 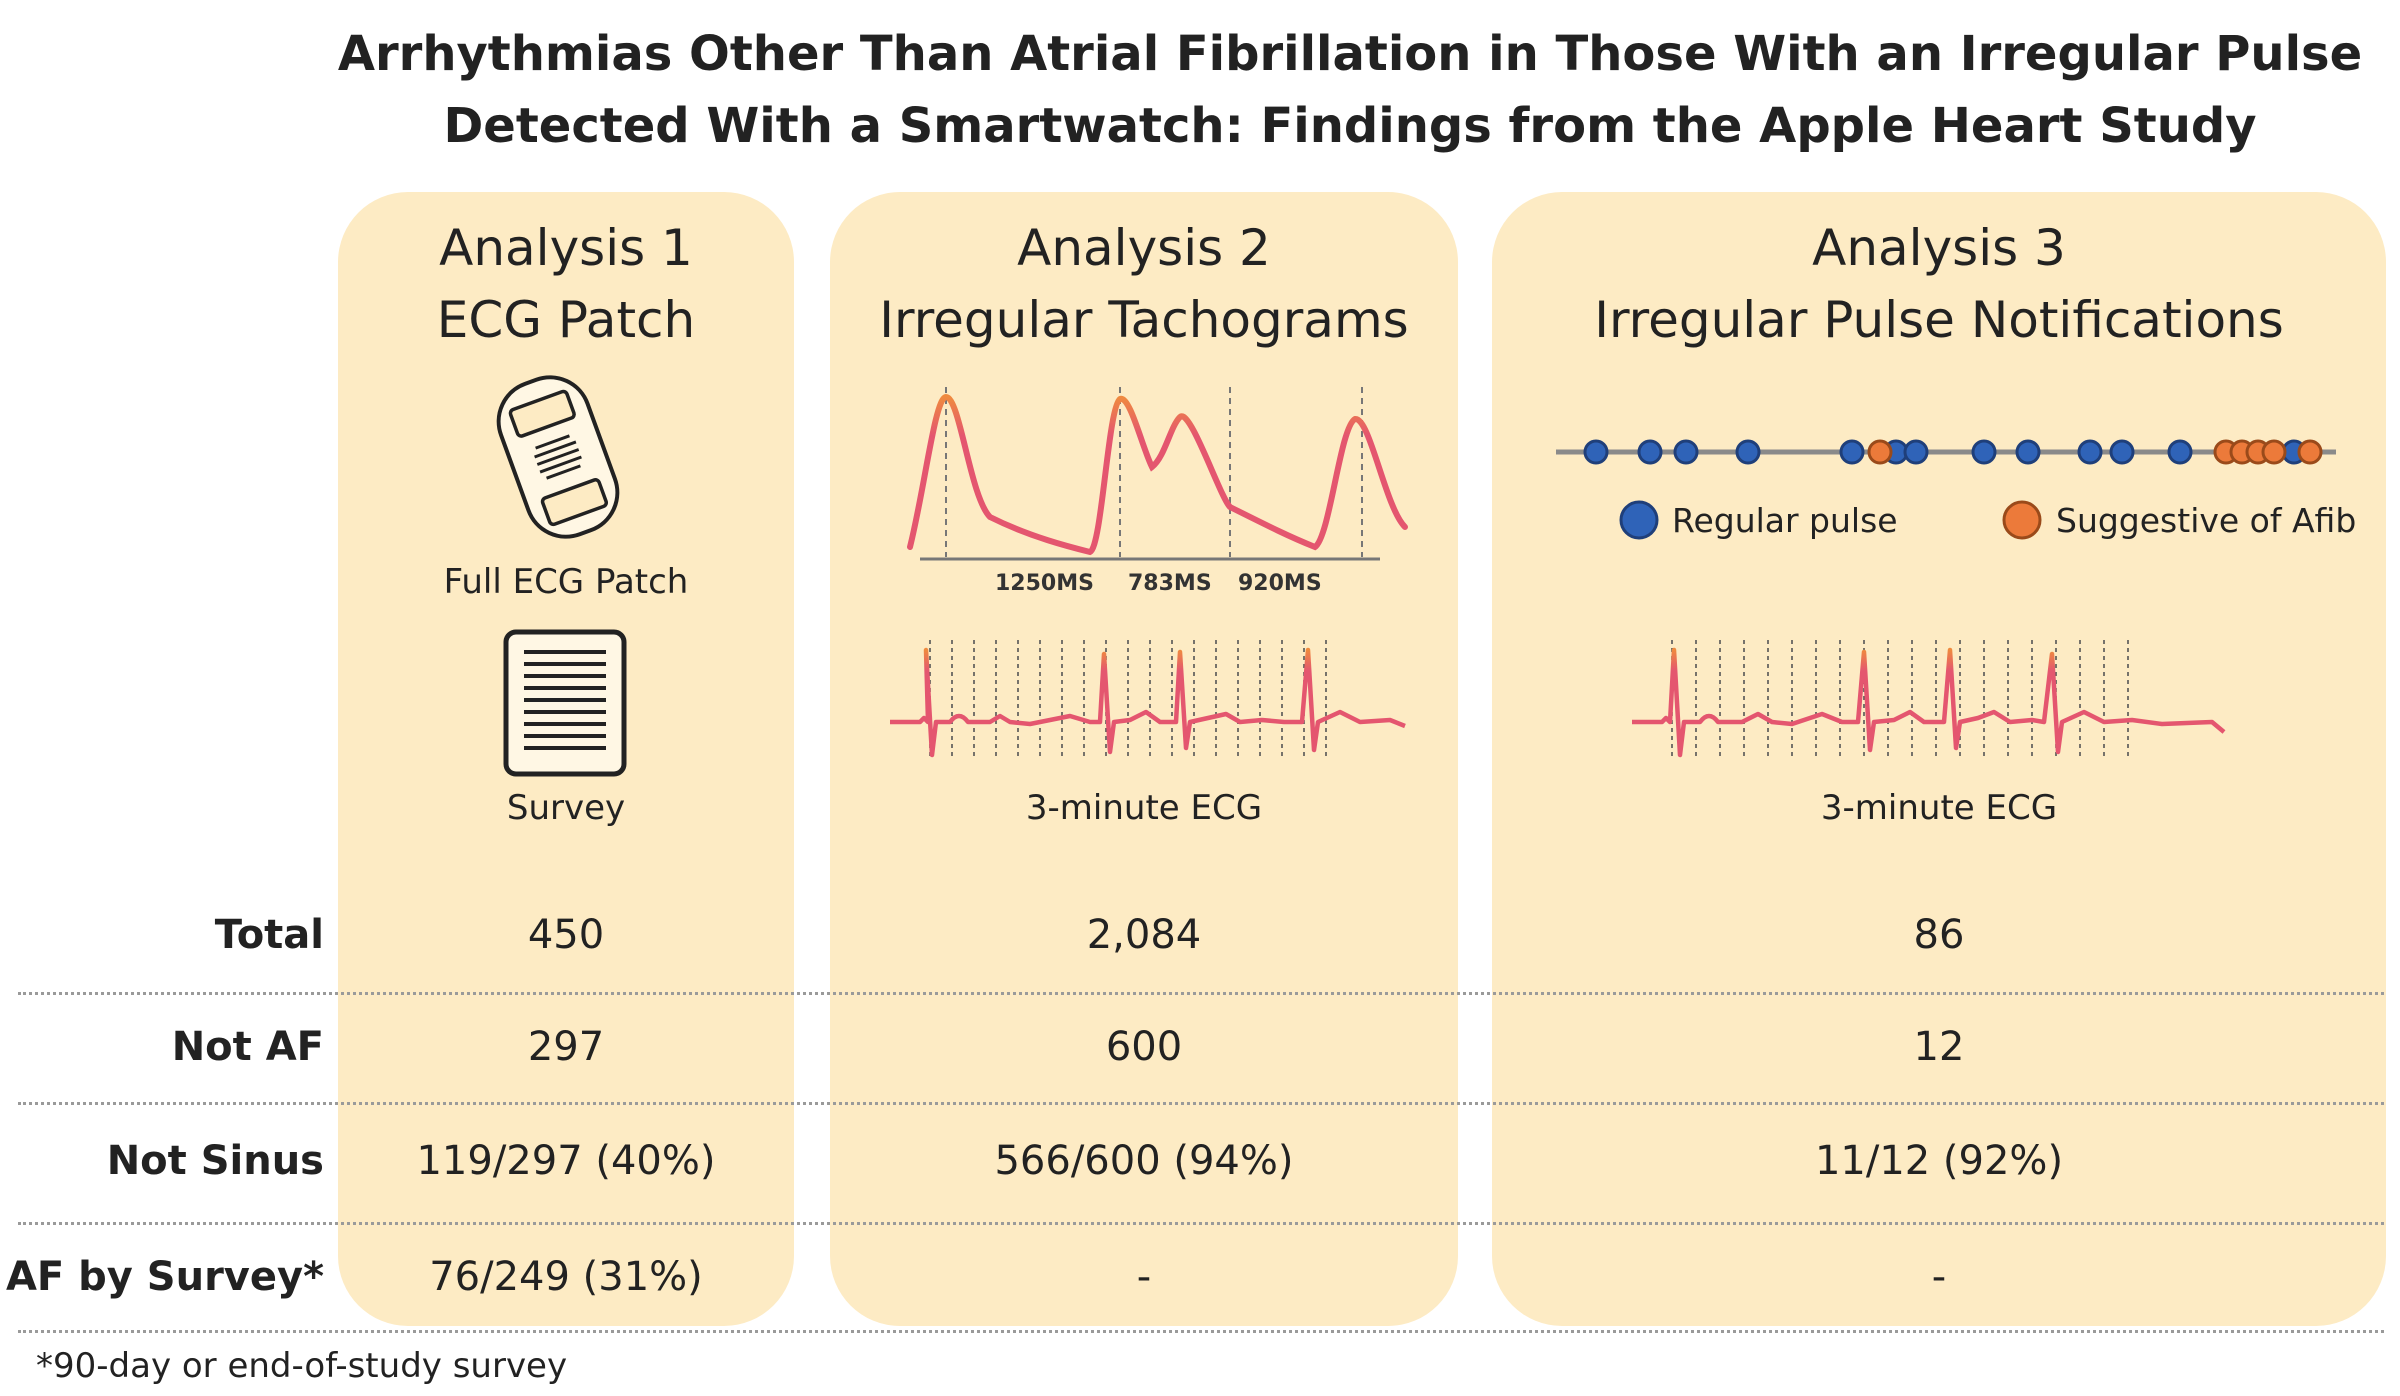 I want to click on analysis-2-subtitle: Irregular Tachograms, so click(x=1144, y=320).